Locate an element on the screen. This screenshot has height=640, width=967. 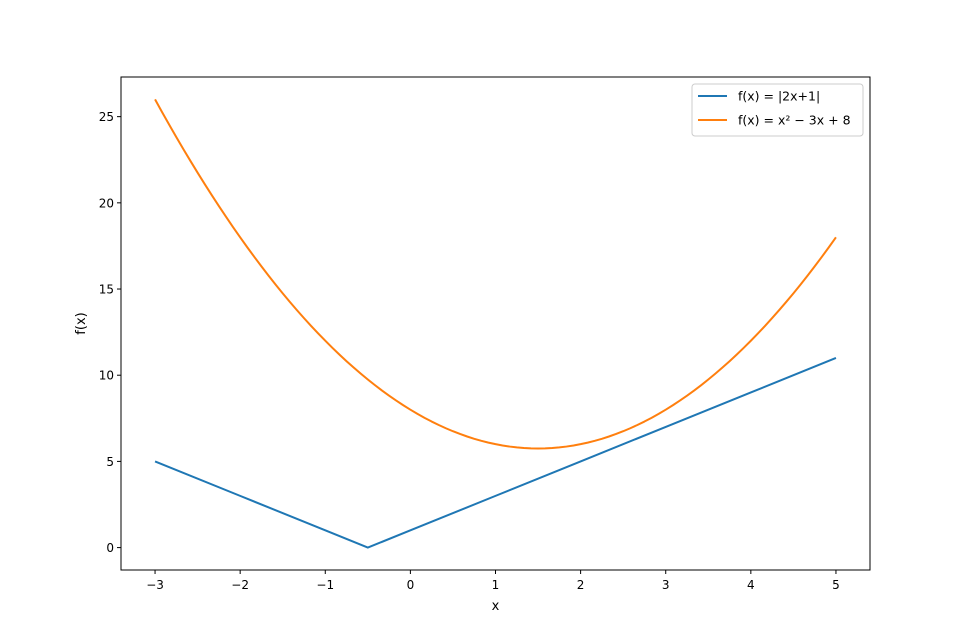
x-tick-label: 0 is located at coordinates (411, 585).